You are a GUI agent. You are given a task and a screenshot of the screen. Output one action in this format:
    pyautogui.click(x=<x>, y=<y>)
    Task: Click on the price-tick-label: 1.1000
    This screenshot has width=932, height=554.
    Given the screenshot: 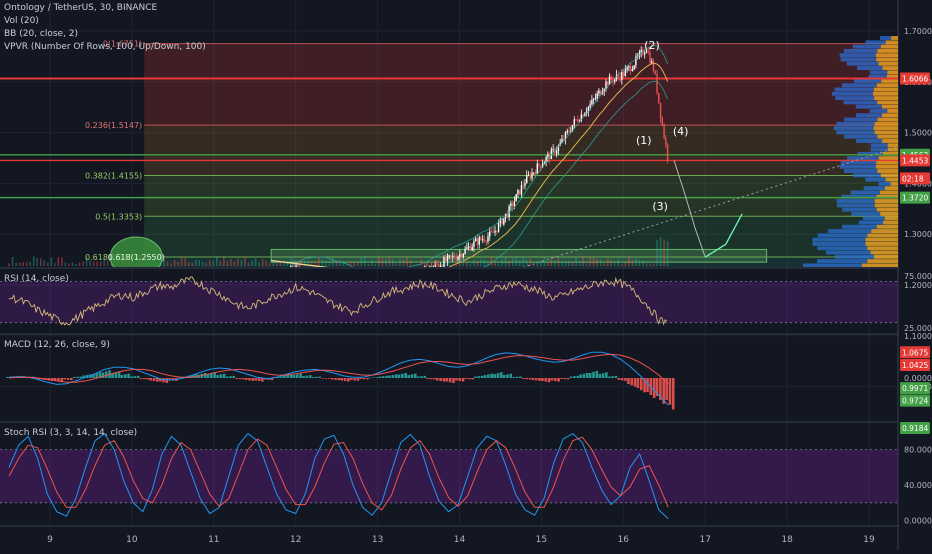 What is the action you would take?
    pyautogui.click(x=918, y=336)
    